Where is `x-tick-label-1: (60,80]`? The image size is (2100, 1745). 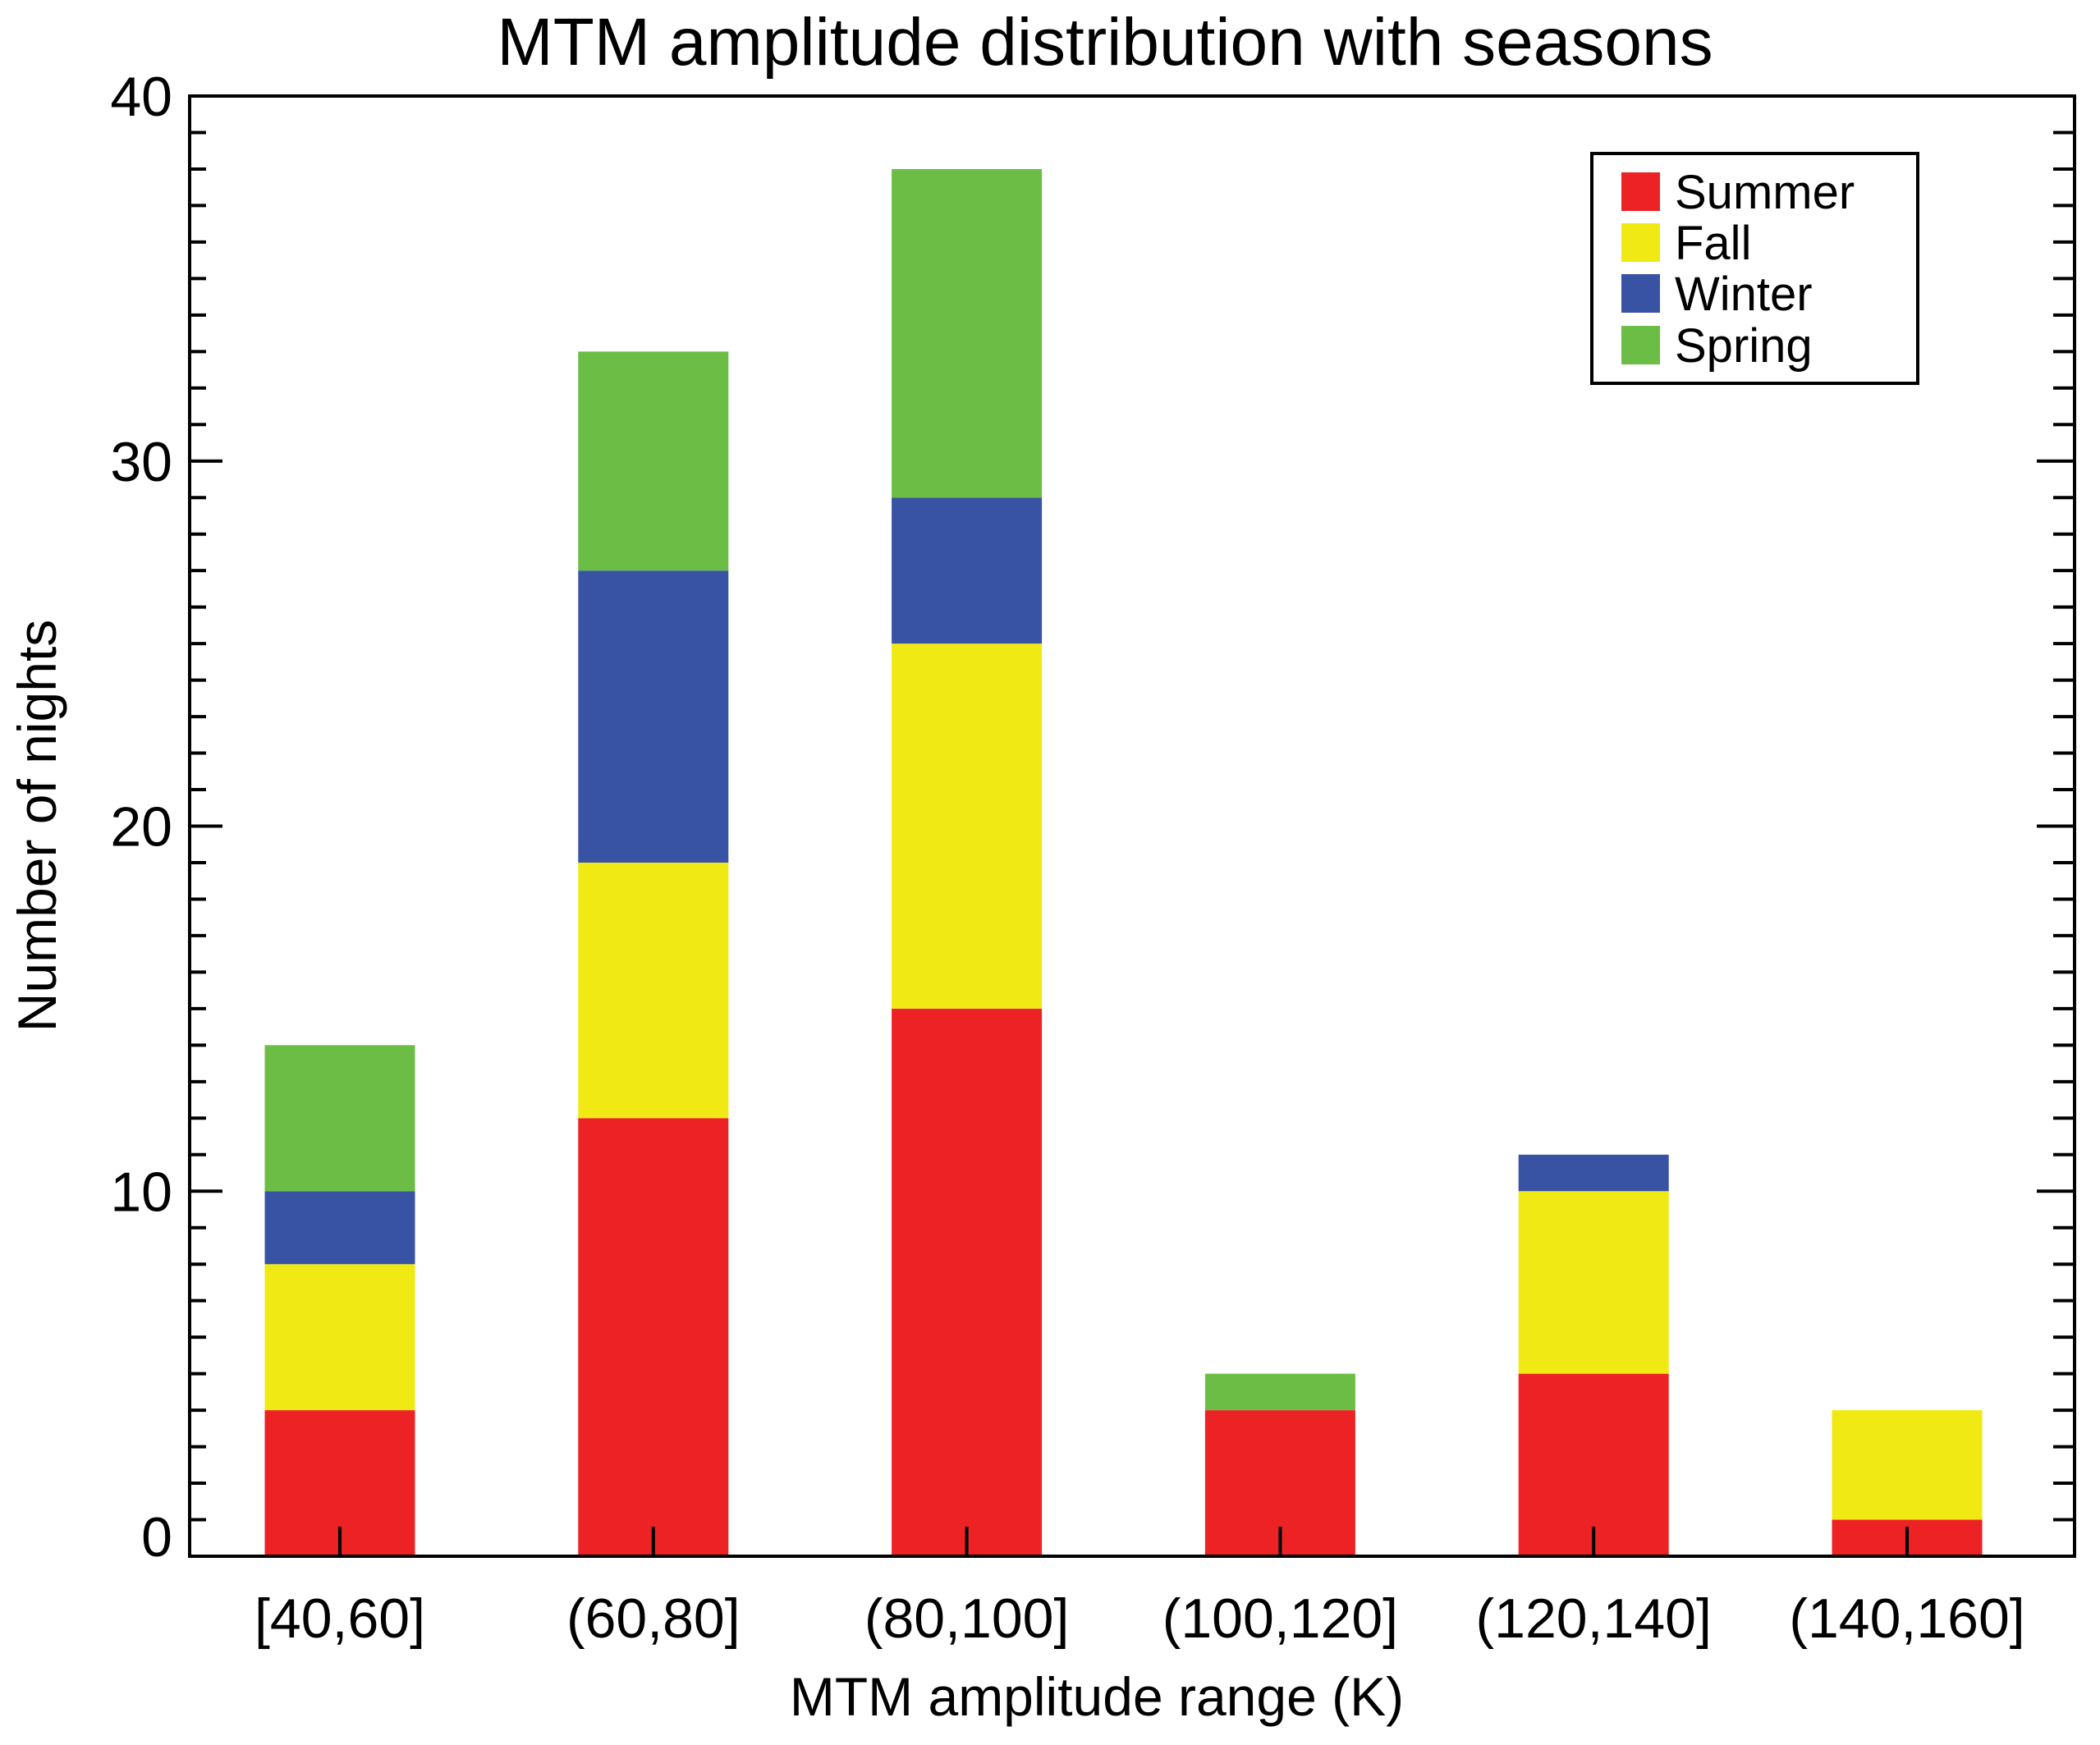
x-tick-label-1: (60,80] is located at coordinates (653, 1618).